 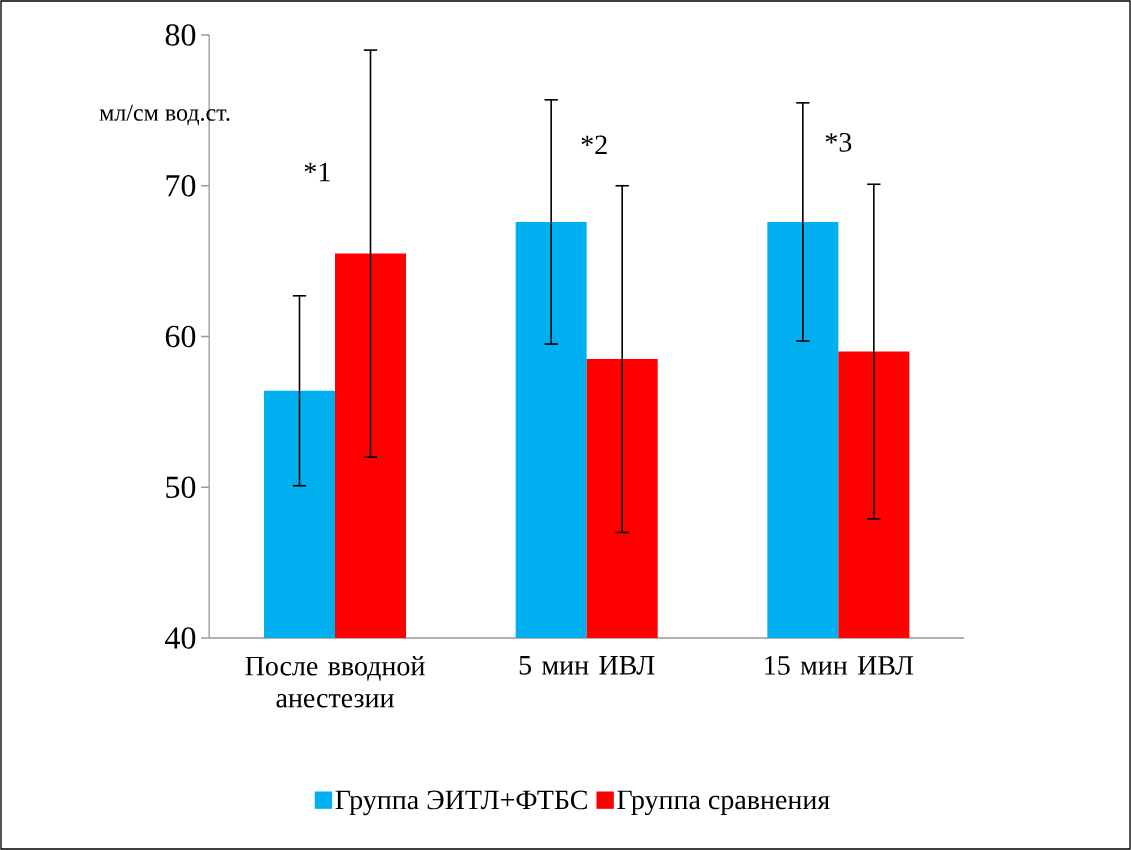 I want to click on legend-label: Группа ЭИТЛ+ФТБС, so click(x=461, y=803).